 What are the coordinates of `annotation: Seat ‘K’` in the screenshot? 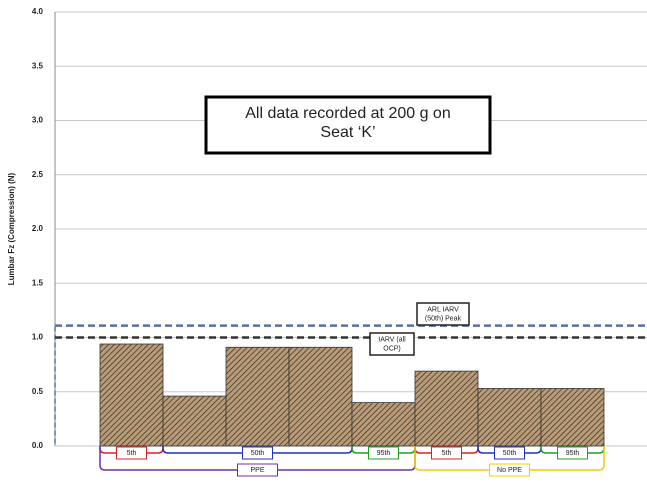 It's located at (347, 132).